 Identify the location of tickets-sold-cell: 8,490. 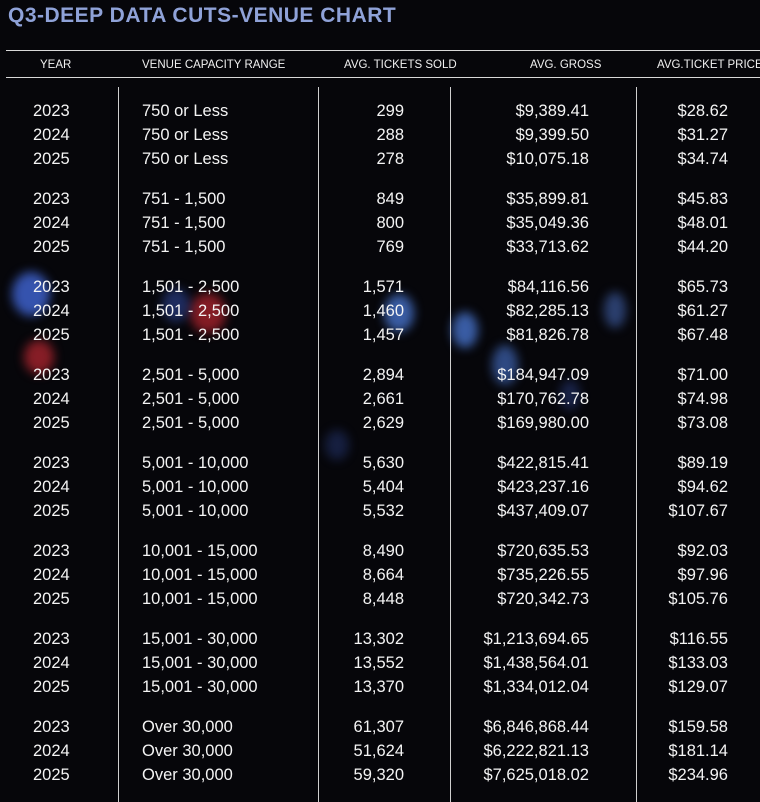
(383, 551).